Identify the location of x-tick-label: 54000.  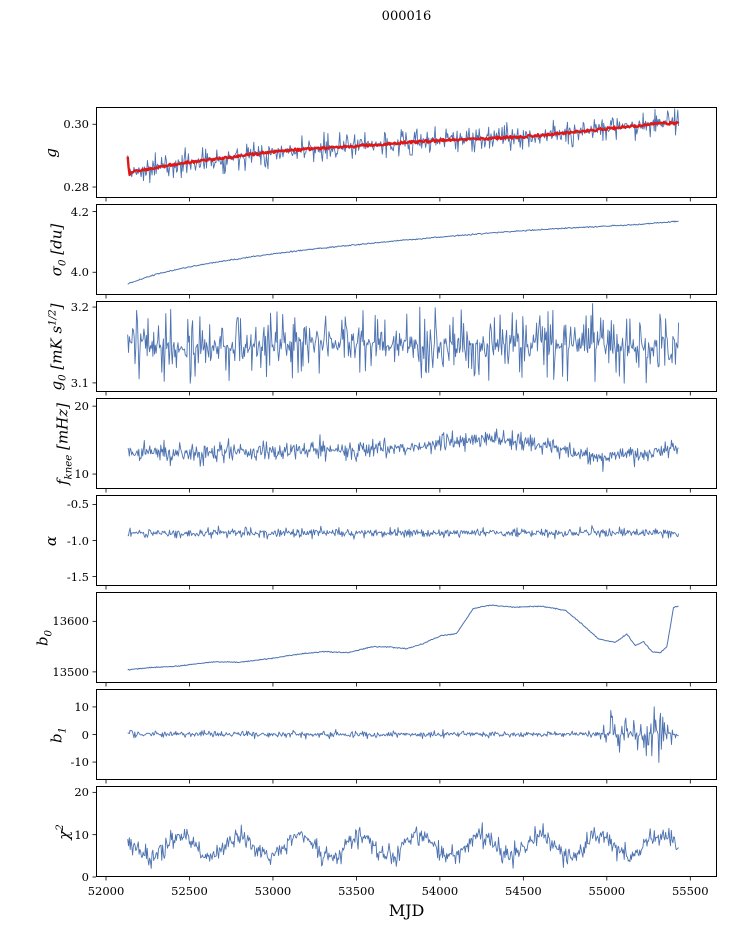
(440, 891).